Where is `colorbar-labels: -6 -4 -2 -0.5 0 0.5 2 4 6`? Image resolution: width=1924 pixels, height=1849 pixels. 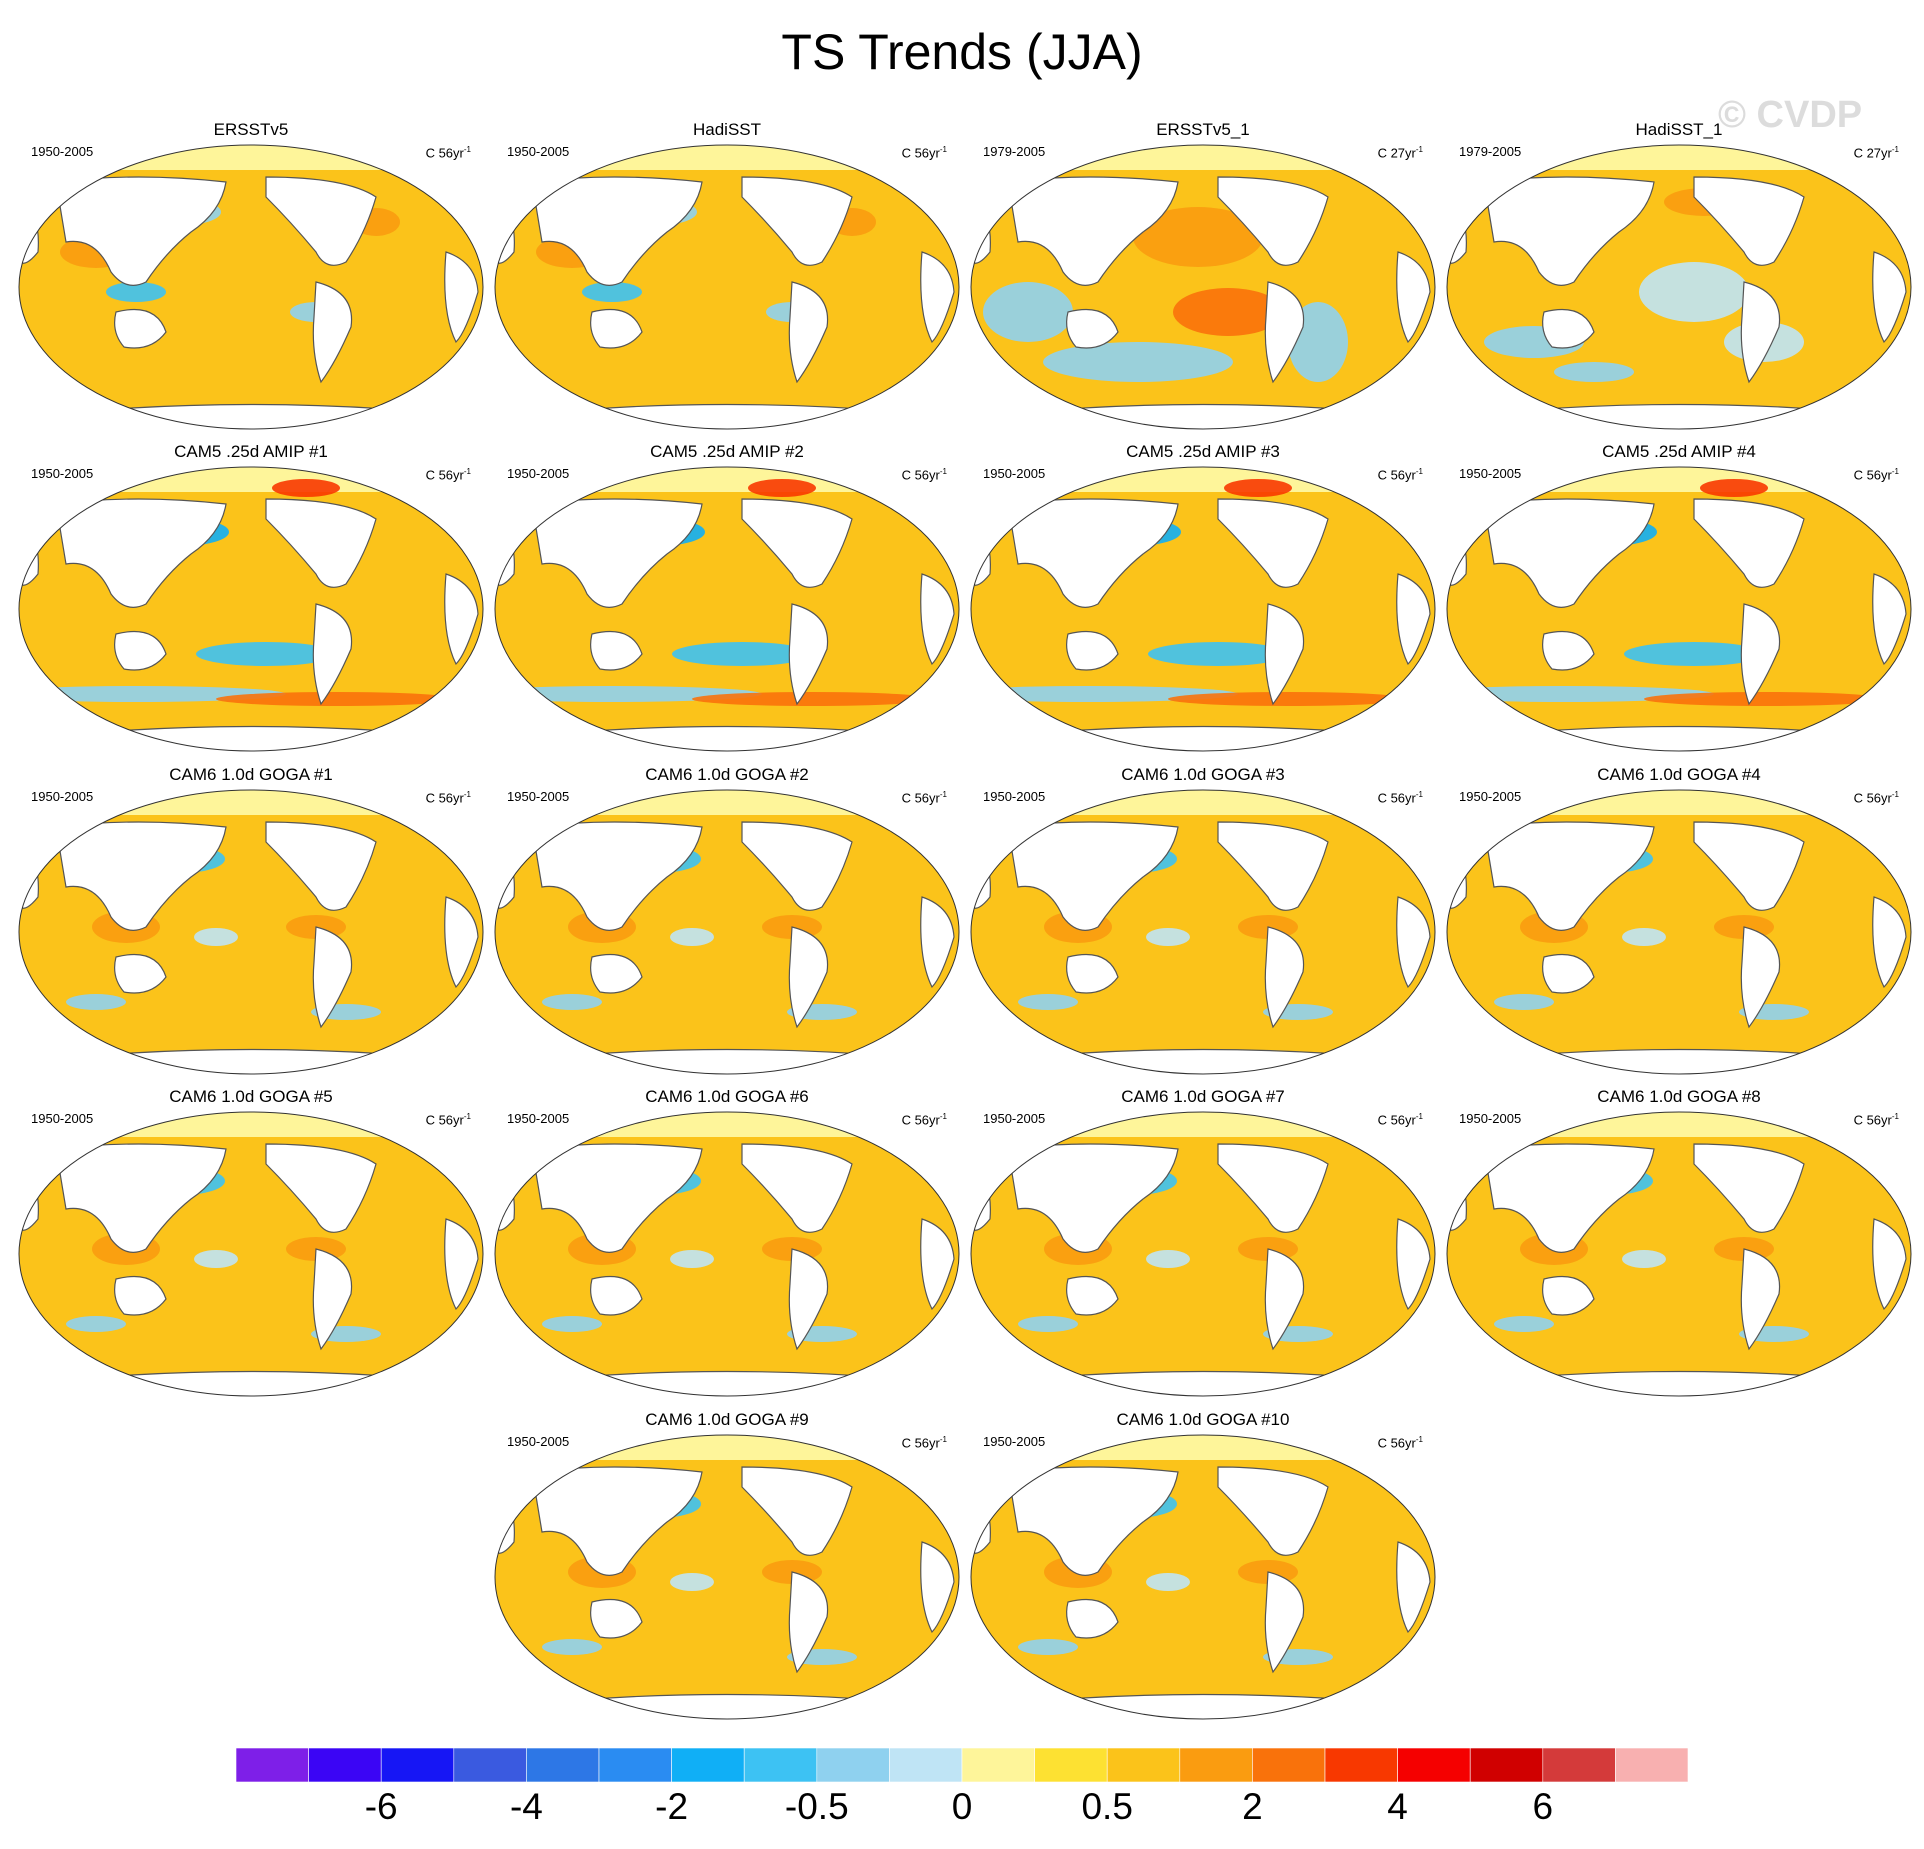 colorbar-labels: -6 -4 -2 -0.5 0 0.5 2 4 6 is located at coordinates (962, 1807).